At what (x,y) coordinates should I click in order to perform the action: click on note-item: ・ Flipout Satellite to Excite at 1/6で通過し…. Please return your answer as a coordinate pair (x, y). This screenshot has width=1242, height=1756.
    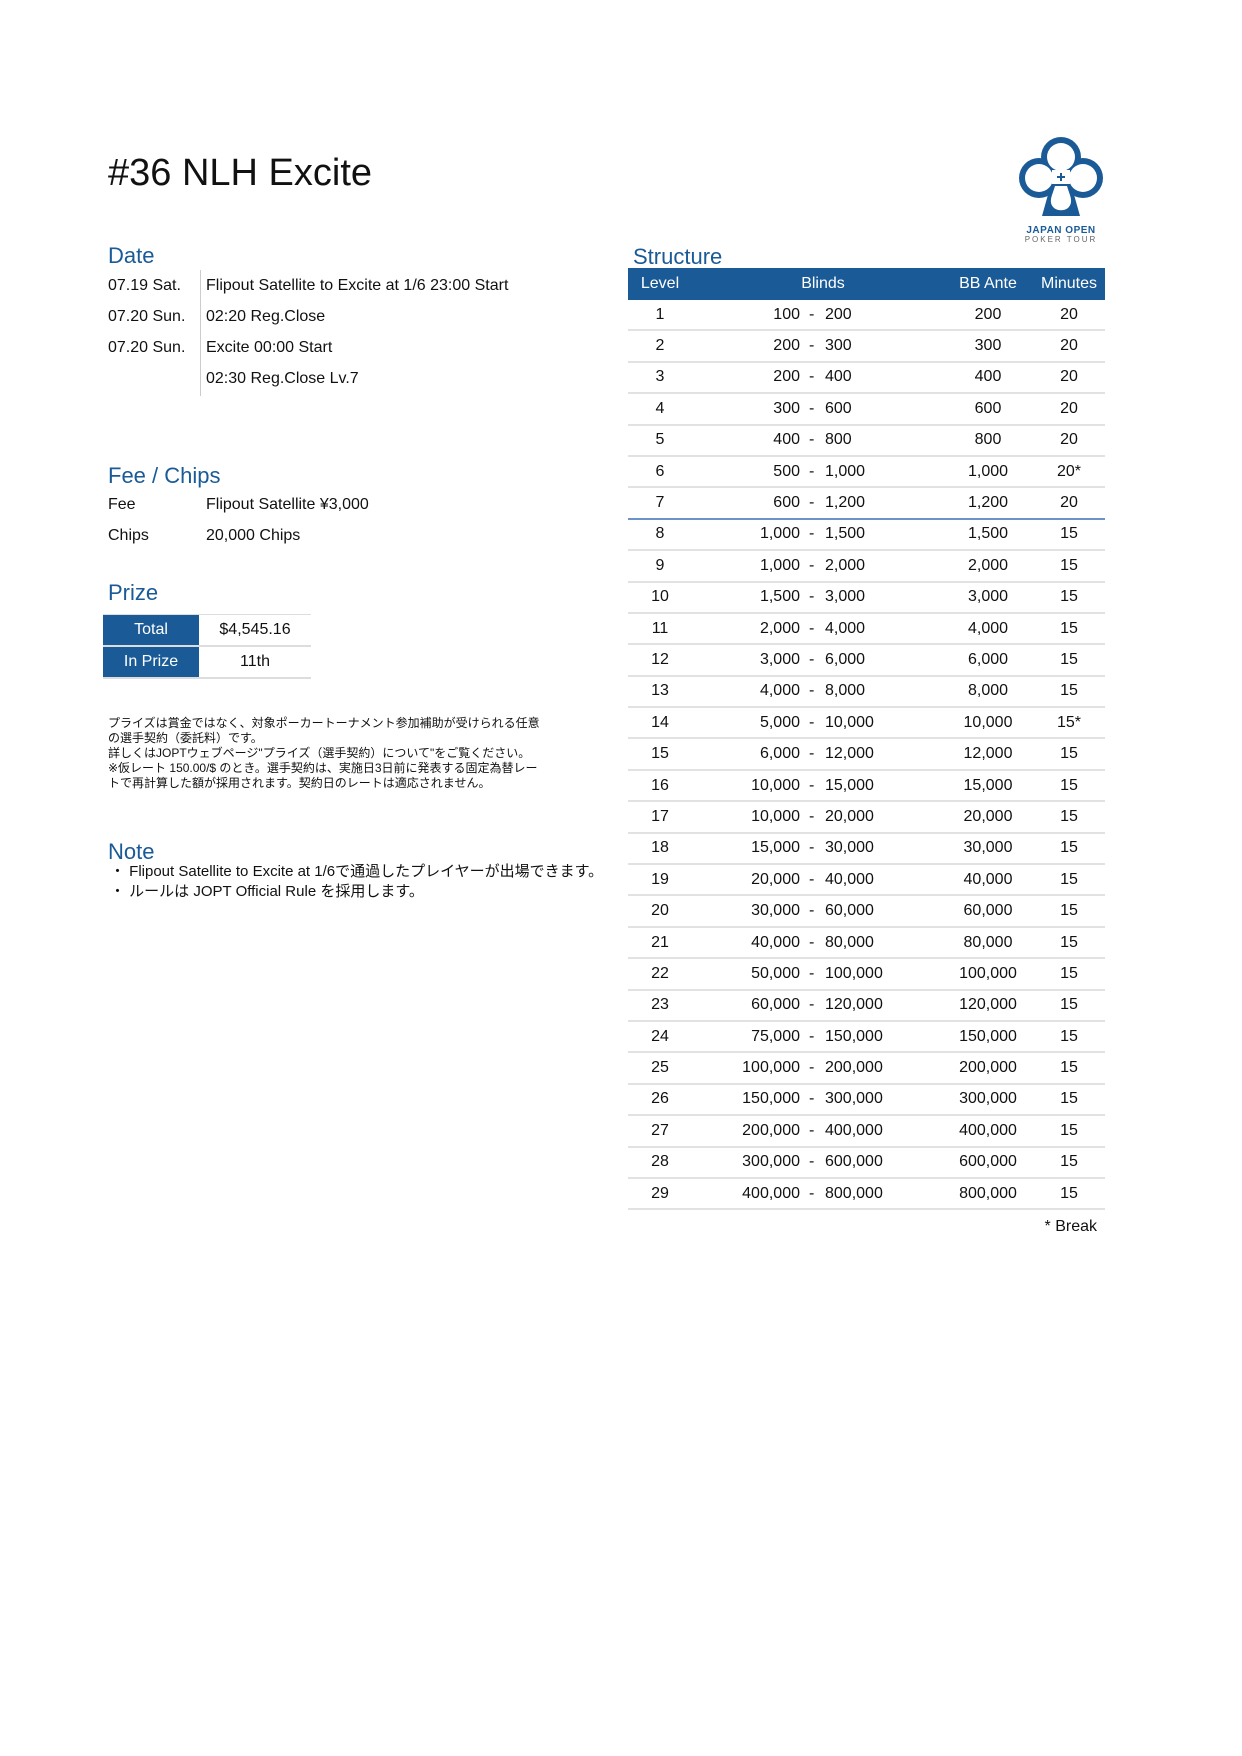
    Looking at the image, I should click on (357, 871).